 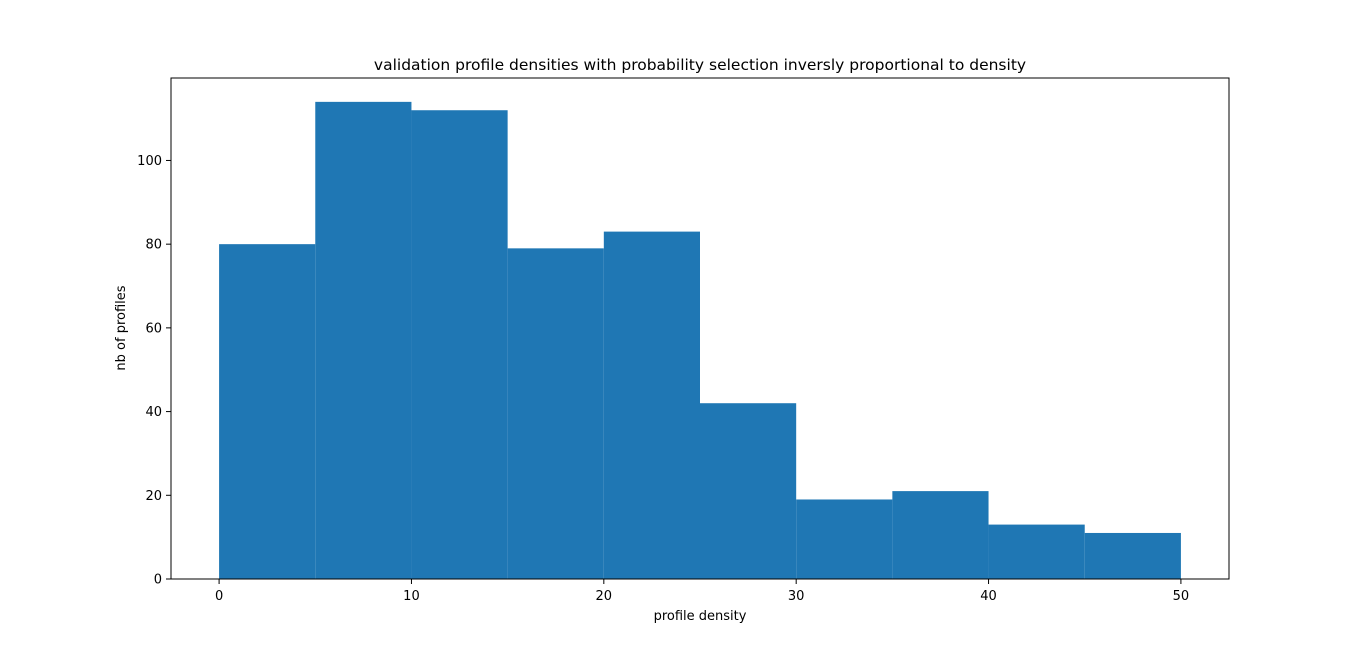 What do you see at coordinates (121, 327) in the screenshot?
I see `y-axis-label: nb of profiles` at bounding box center [121, 327].